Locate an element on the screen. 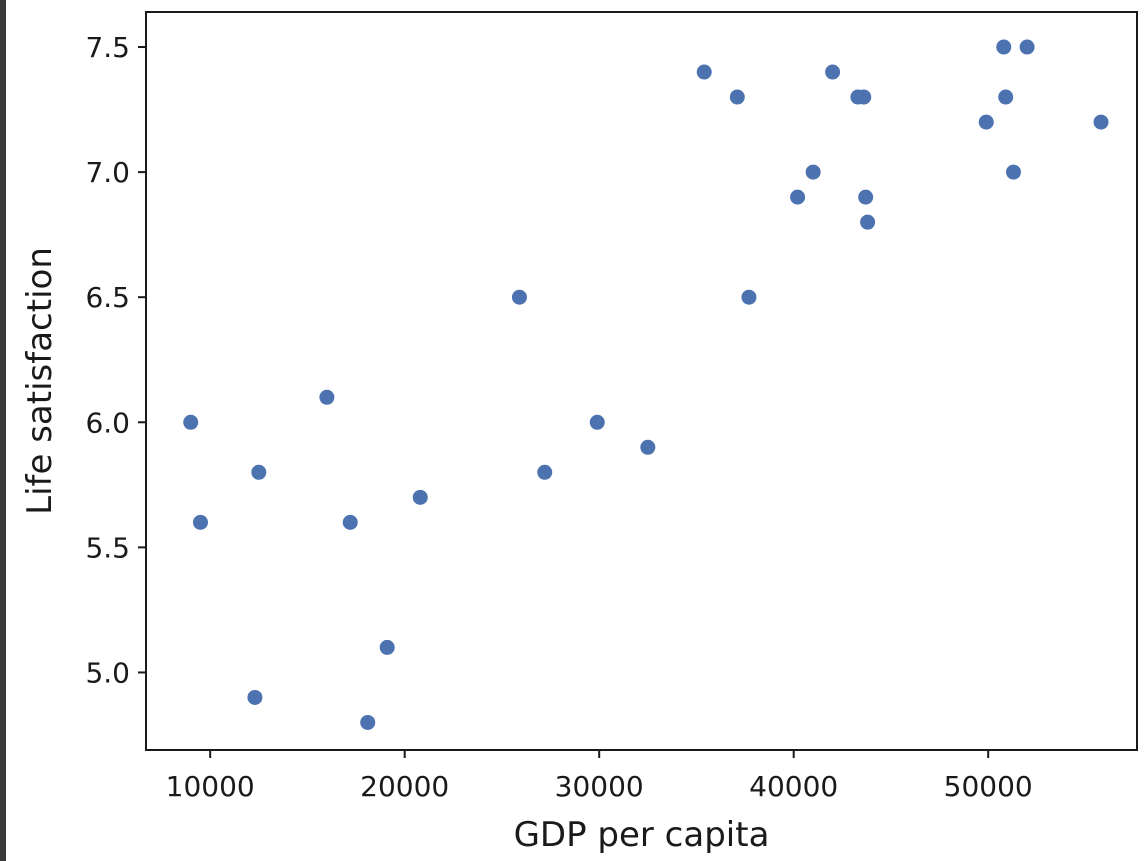 The image size is (1147, 861). y-axis-label: Life satisfaction is located at coordinates (40, 381).